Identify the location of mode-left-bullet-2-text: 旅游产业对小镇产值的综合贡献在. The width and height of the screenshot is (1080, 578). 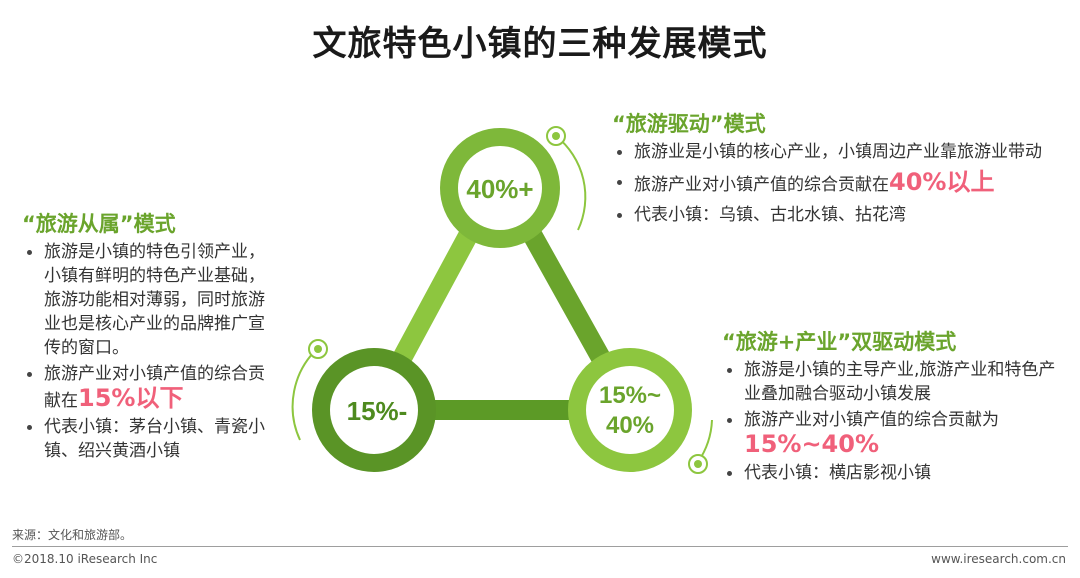
(154, 387).